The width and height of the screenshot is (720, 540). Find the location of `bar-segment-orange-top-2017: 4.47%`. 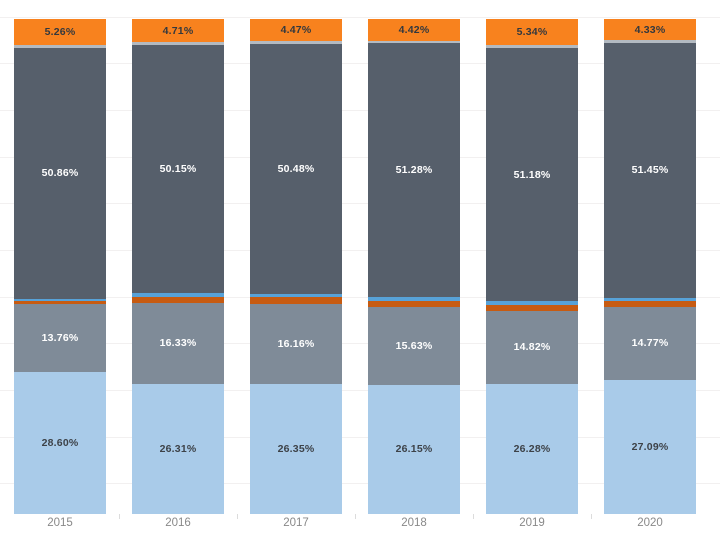

bar-segment-orange-top-2017: 4.47% is located at coordinates (296, 30).